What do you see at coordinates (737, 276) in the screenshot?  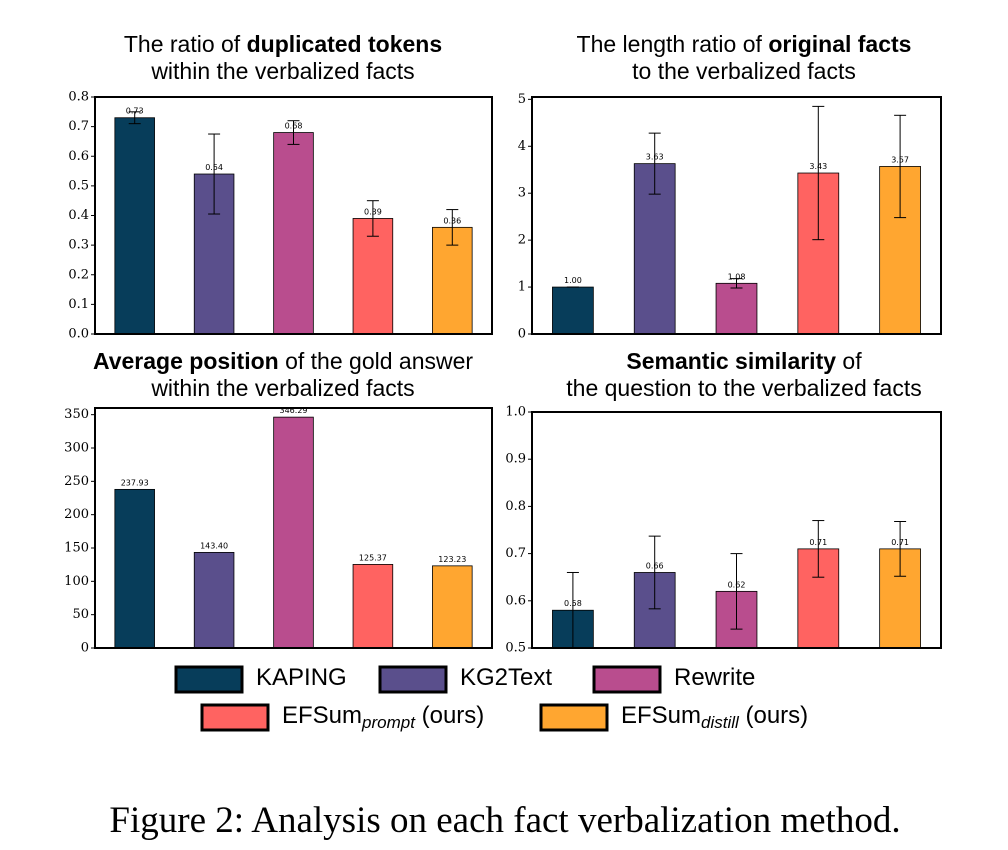 I see `value-label: 1.08` at bounding box center [737, 276].